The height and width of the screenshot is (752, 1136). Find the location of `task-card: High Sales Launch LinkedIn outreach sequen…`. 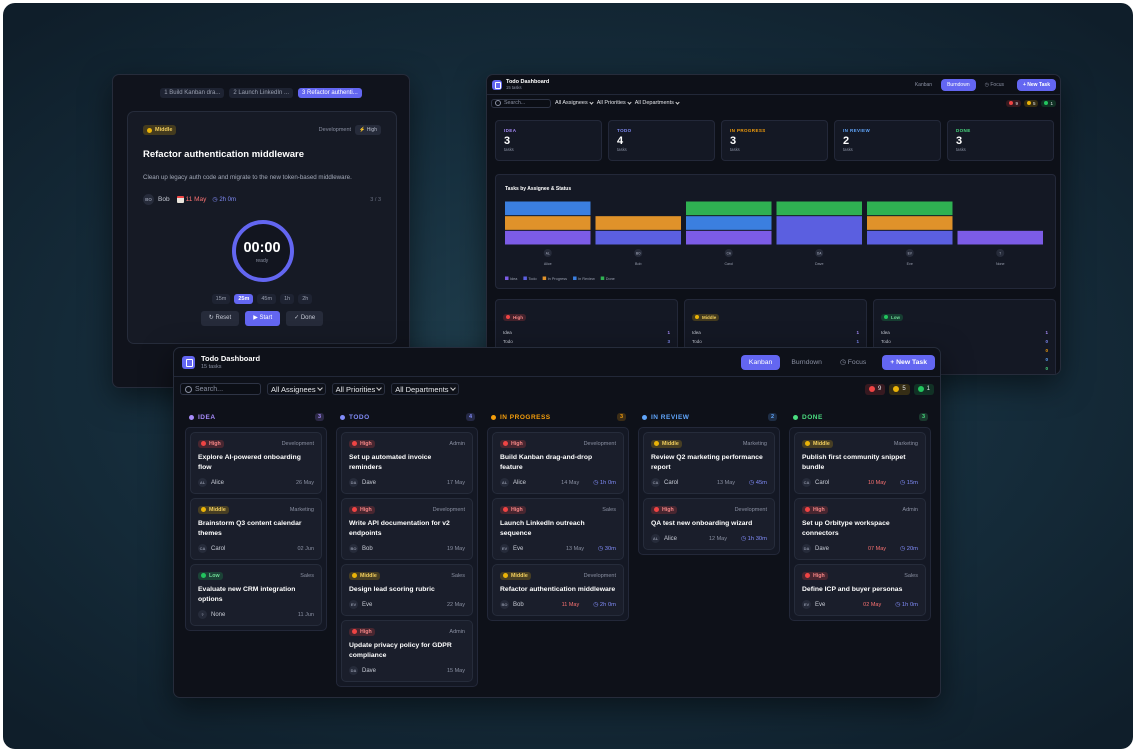

task-card: High Sales Launch LinkedIn outreach sequen… is located at coordinates (558, 529).